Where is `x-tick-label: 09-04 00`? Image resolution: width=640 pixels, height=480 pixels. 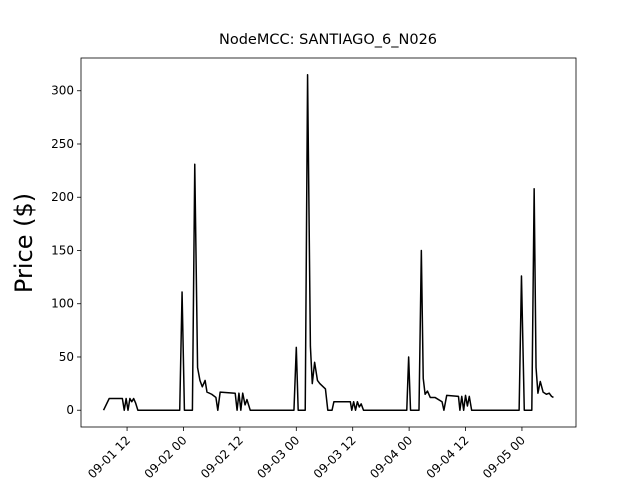 x-tick-label: 09-04 00 is located at coordinates (391, 456).